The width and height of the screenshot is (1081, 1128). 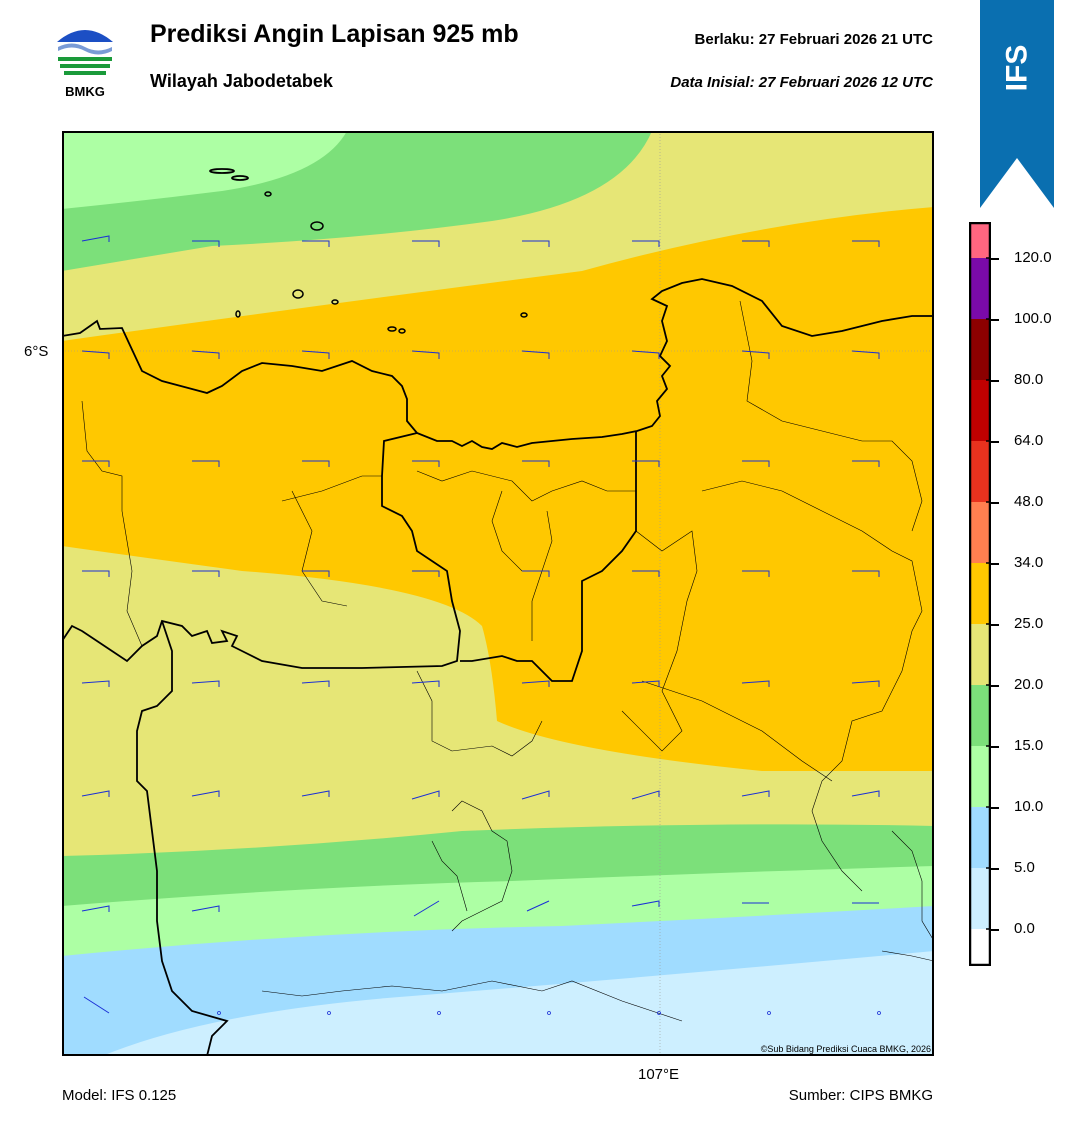 I want to click on colorbar-tick-label: 0.0, so click(x=1024, y=928).